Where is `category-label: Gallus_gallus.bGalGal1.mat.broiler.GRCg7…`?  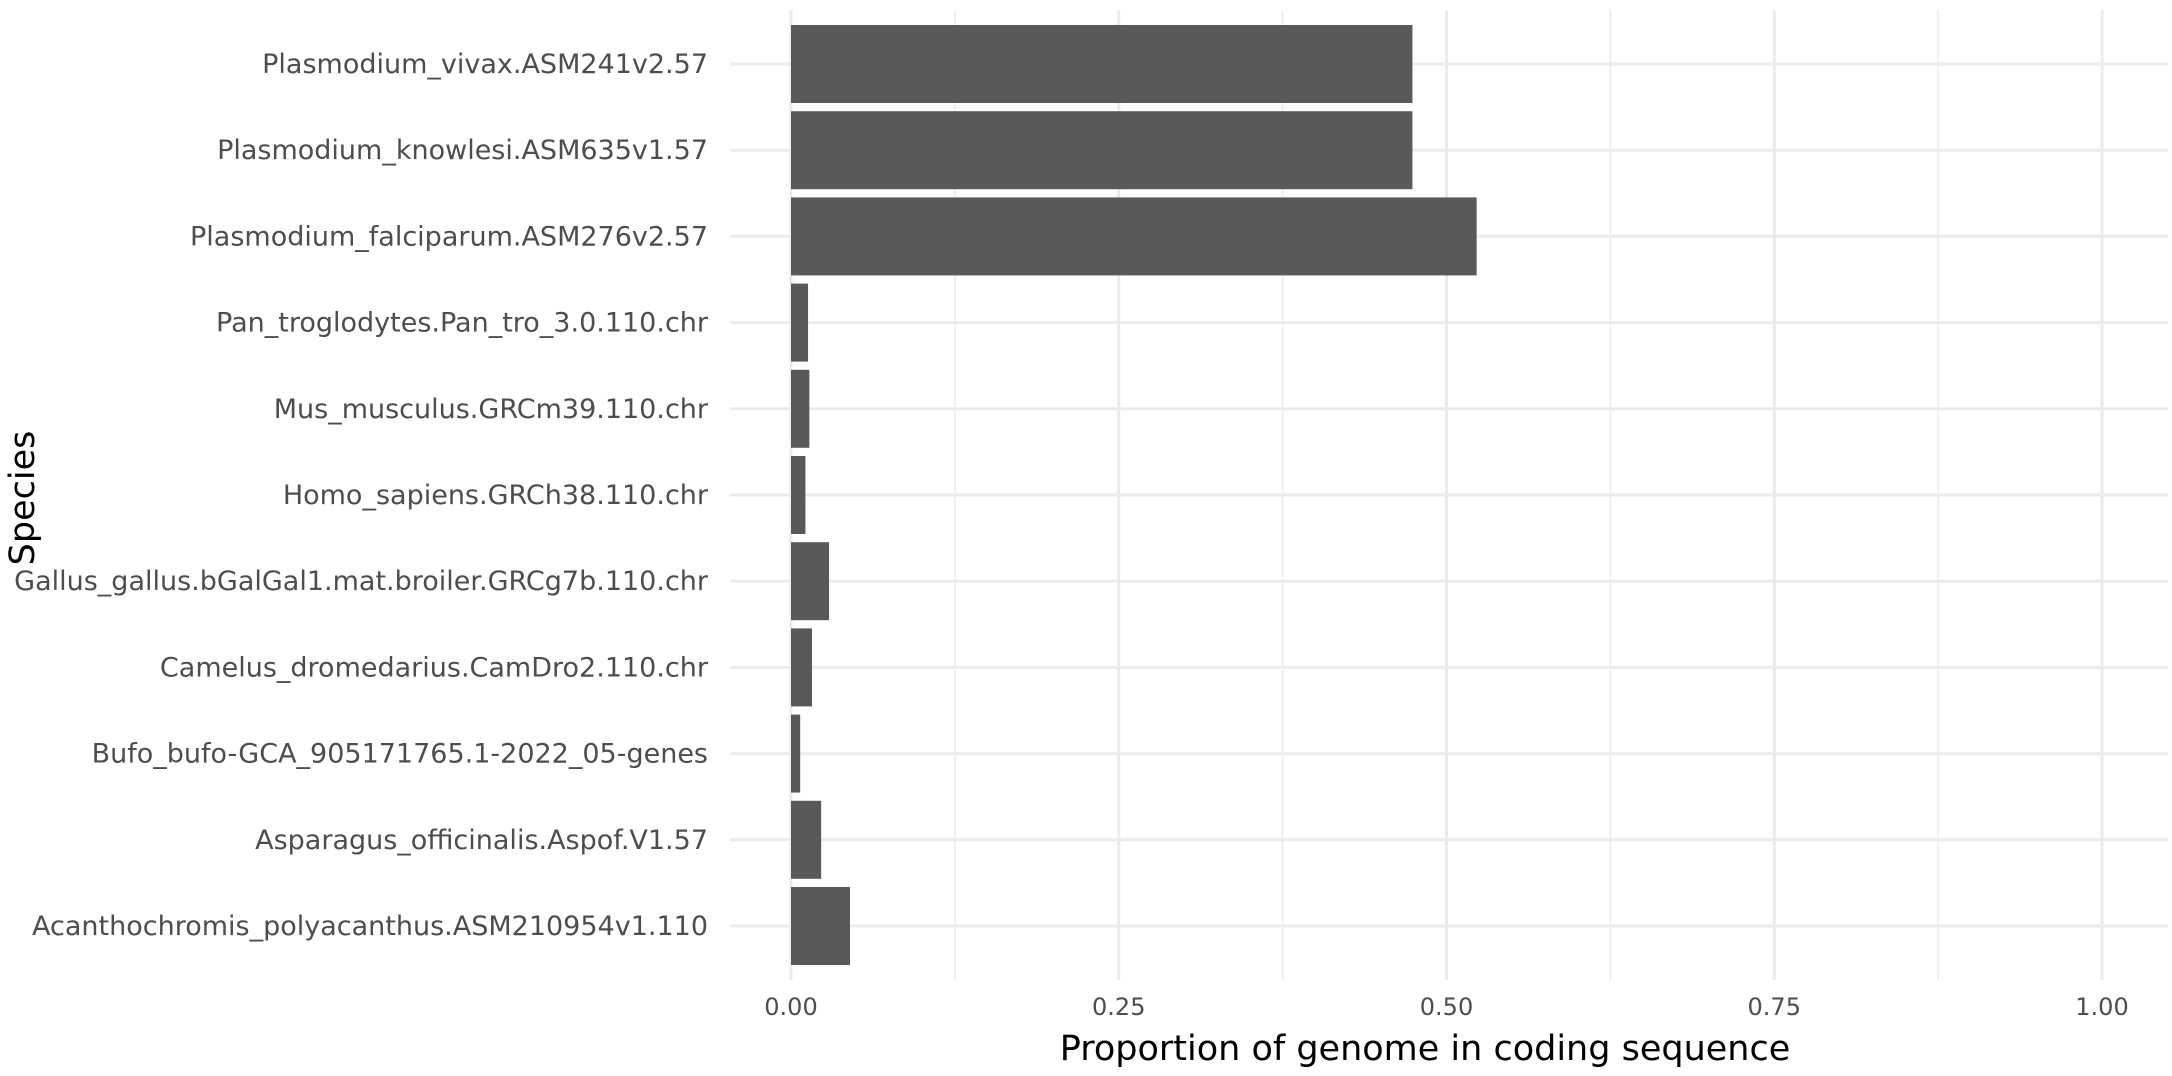
category-label: Gallus_gallus.bGalGal1.mat.broiler.GRCg7… is located at coordinates (361, 581).